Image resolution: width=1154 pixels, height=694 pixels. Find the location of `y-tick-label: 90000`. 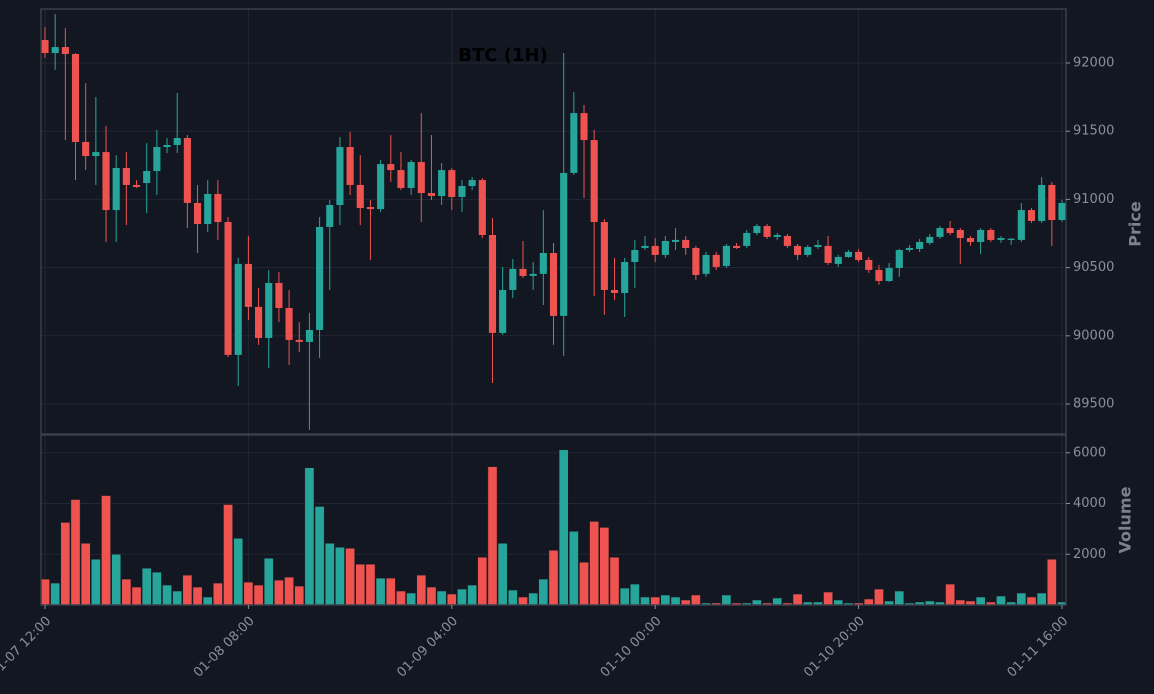

y-tick-label: 90000 is located at coordinates (1093, 335).